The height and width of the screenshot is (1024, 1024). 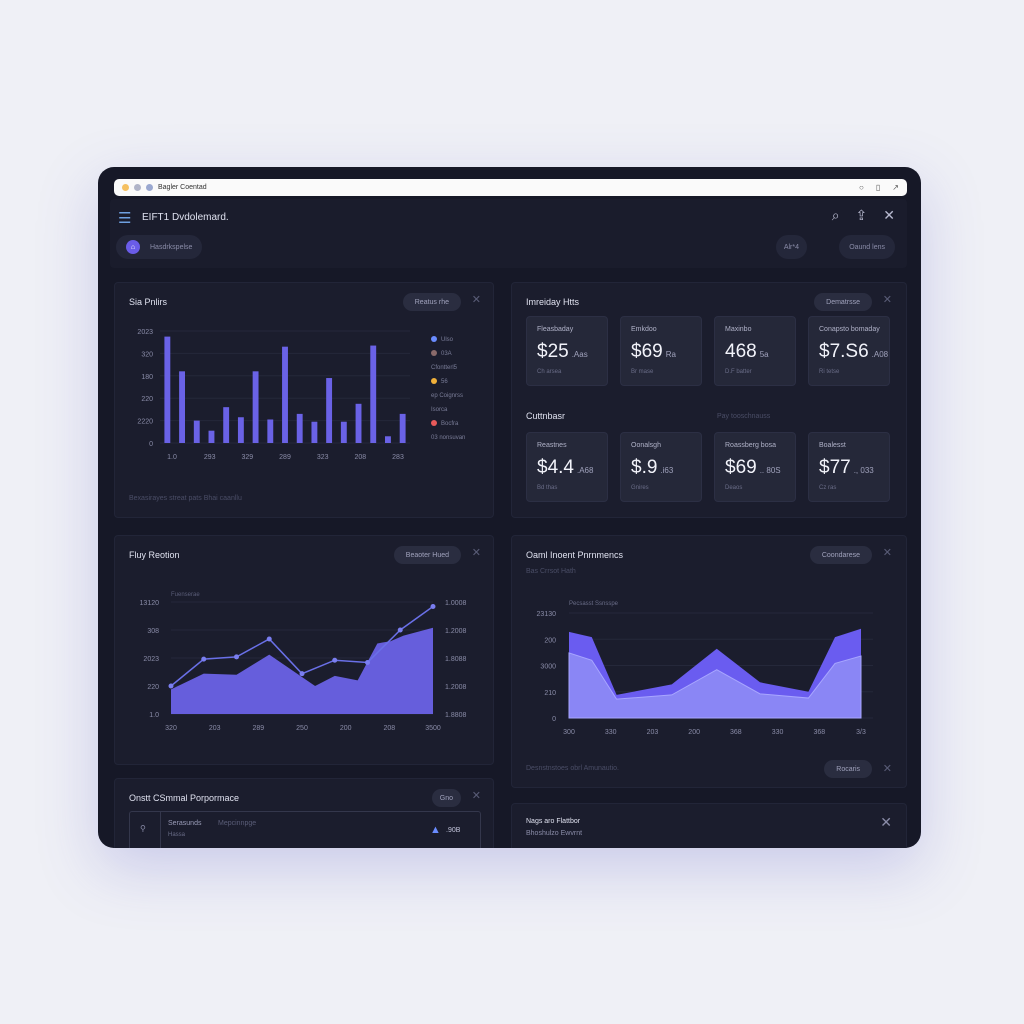 I want to click on search-icon: ⌕, so click(x=835, y=215).